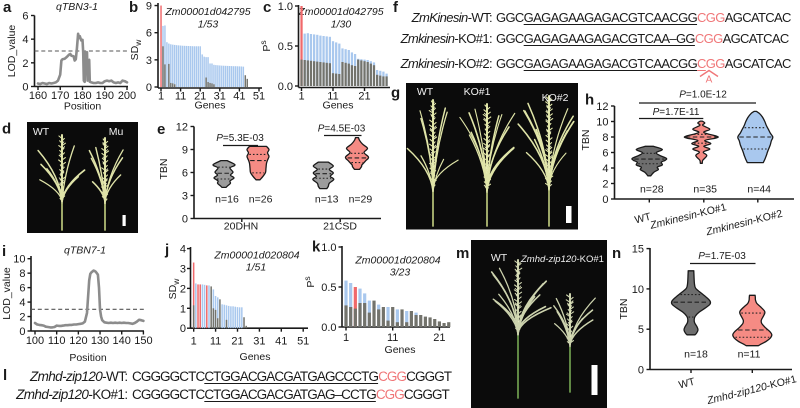  I want to click on svg-text: l, so click(5, 375).